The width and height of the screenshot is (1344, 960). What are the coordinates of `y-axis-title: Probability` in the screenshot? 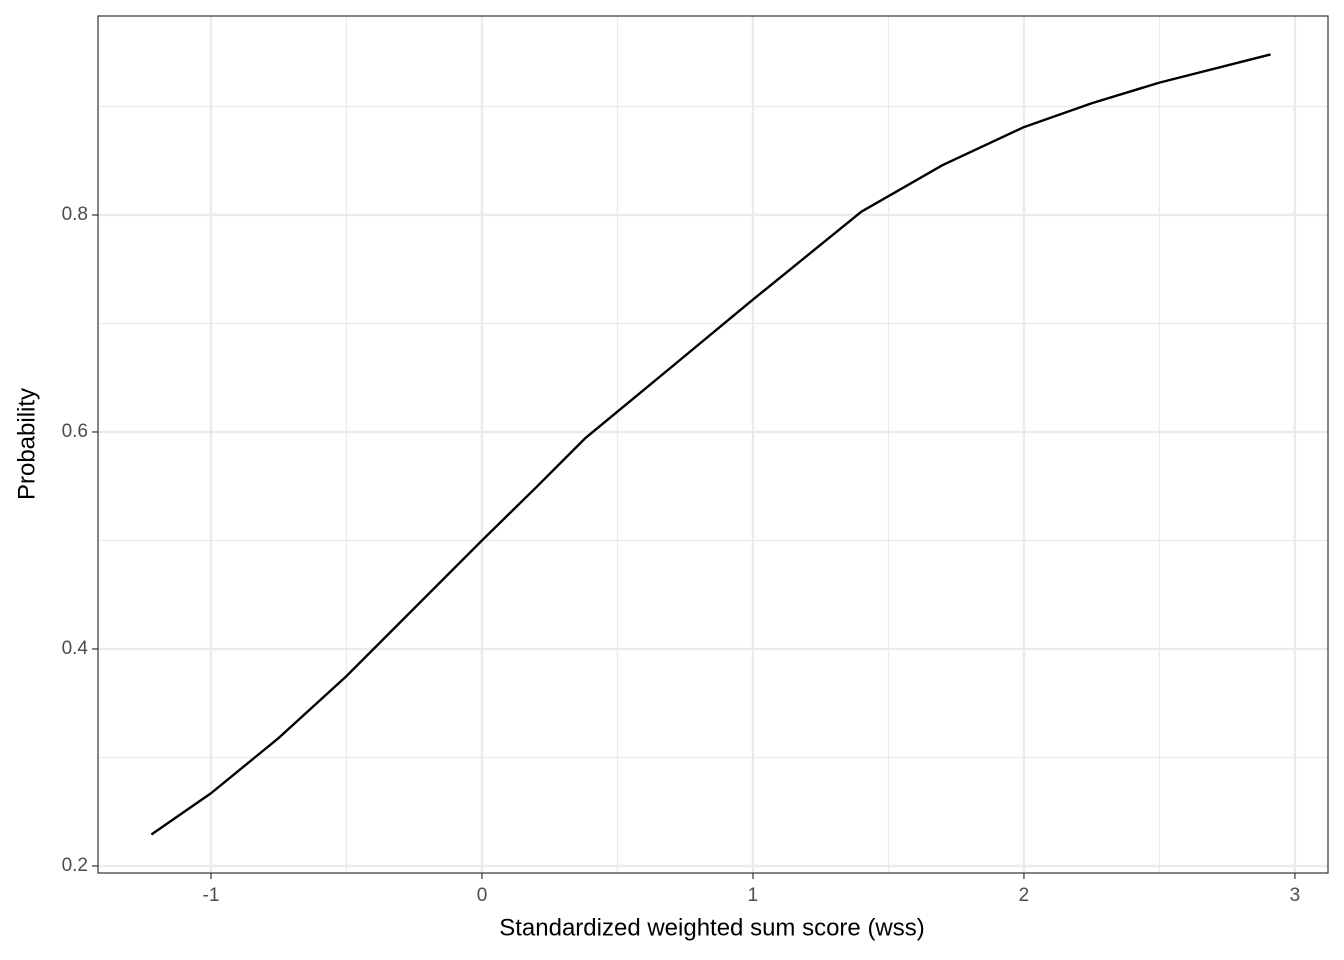 It's located at (26, 444).